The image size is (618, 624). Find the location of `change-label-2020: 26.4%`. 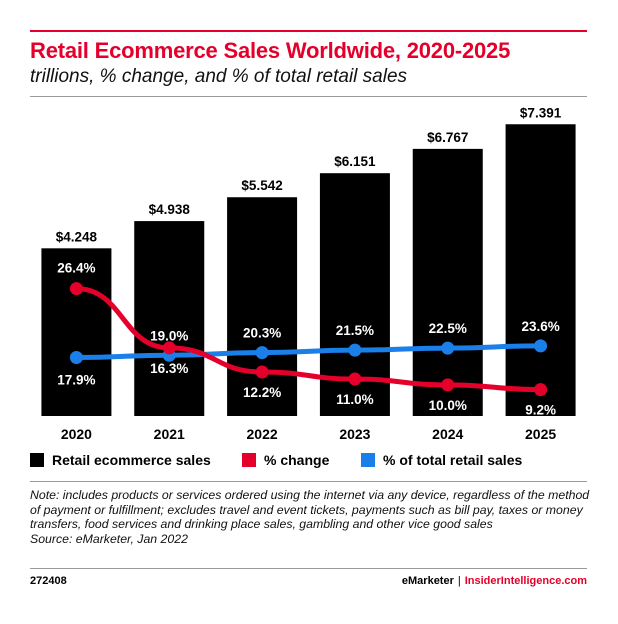

change-label-2020: 26.4% is located at coordinates (76, 268).